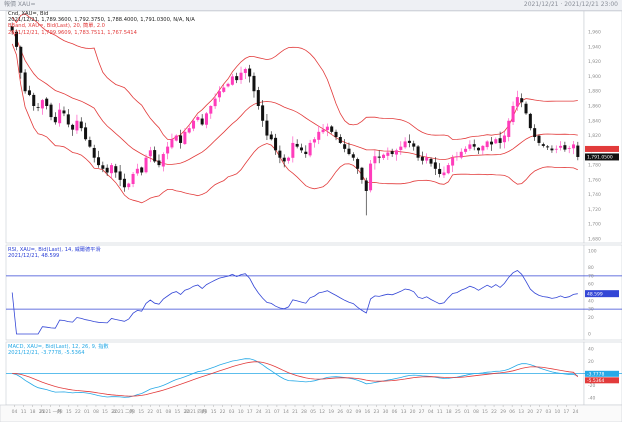  What do you see at coordinates (600, 158) in the screenshot?
I see `price-tag-label: 1,791.0500` at bounding box center [600, 158].